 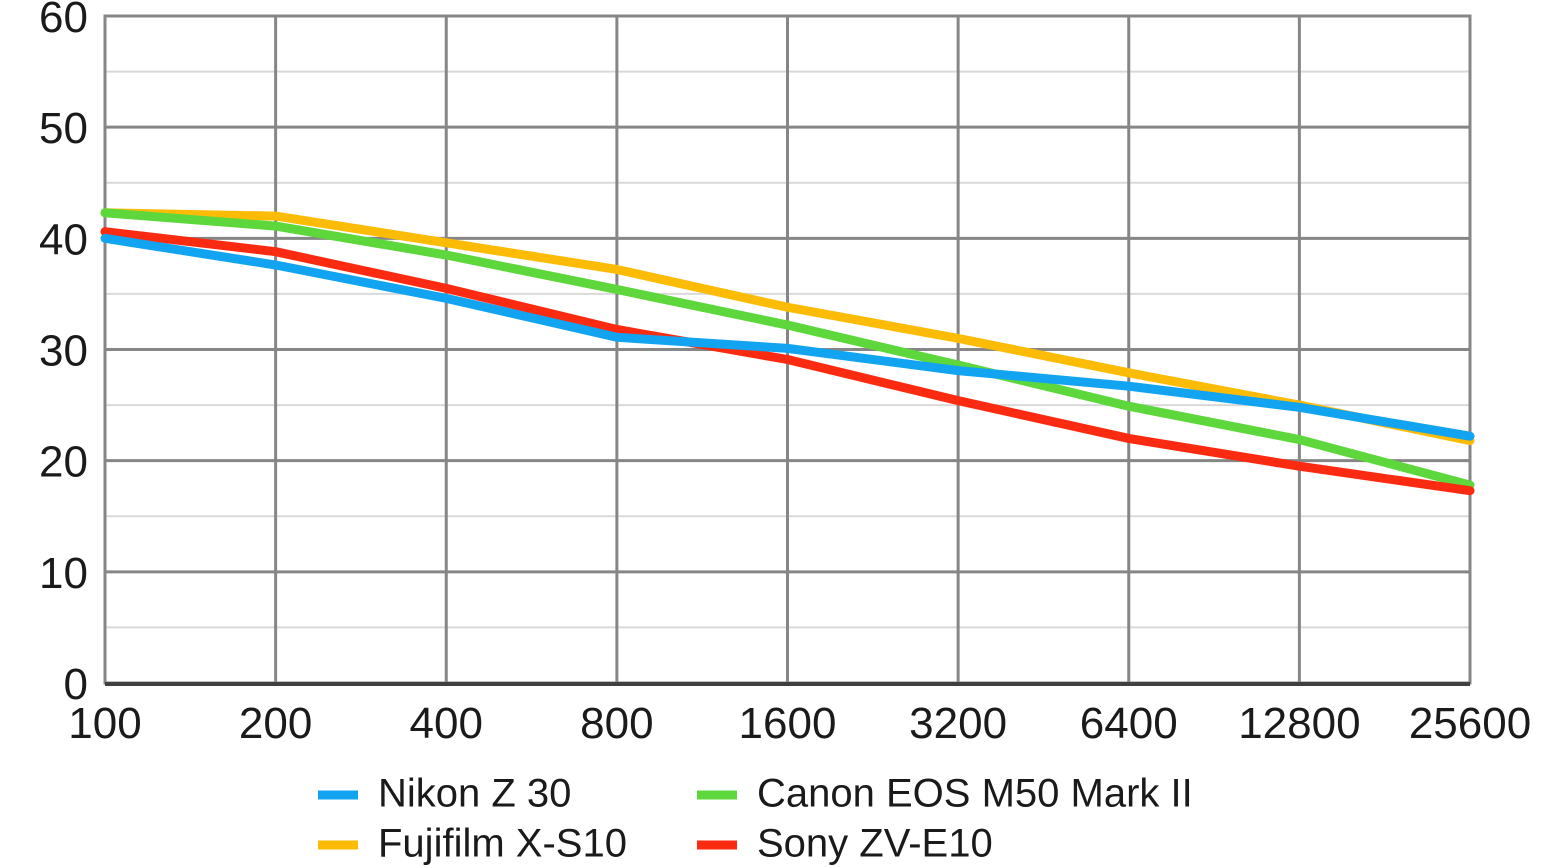 What do you see at coordinates (1129, 723) in the screenshot?
I see `x-tick-label: 6400` at bounding box center [1129, 723].